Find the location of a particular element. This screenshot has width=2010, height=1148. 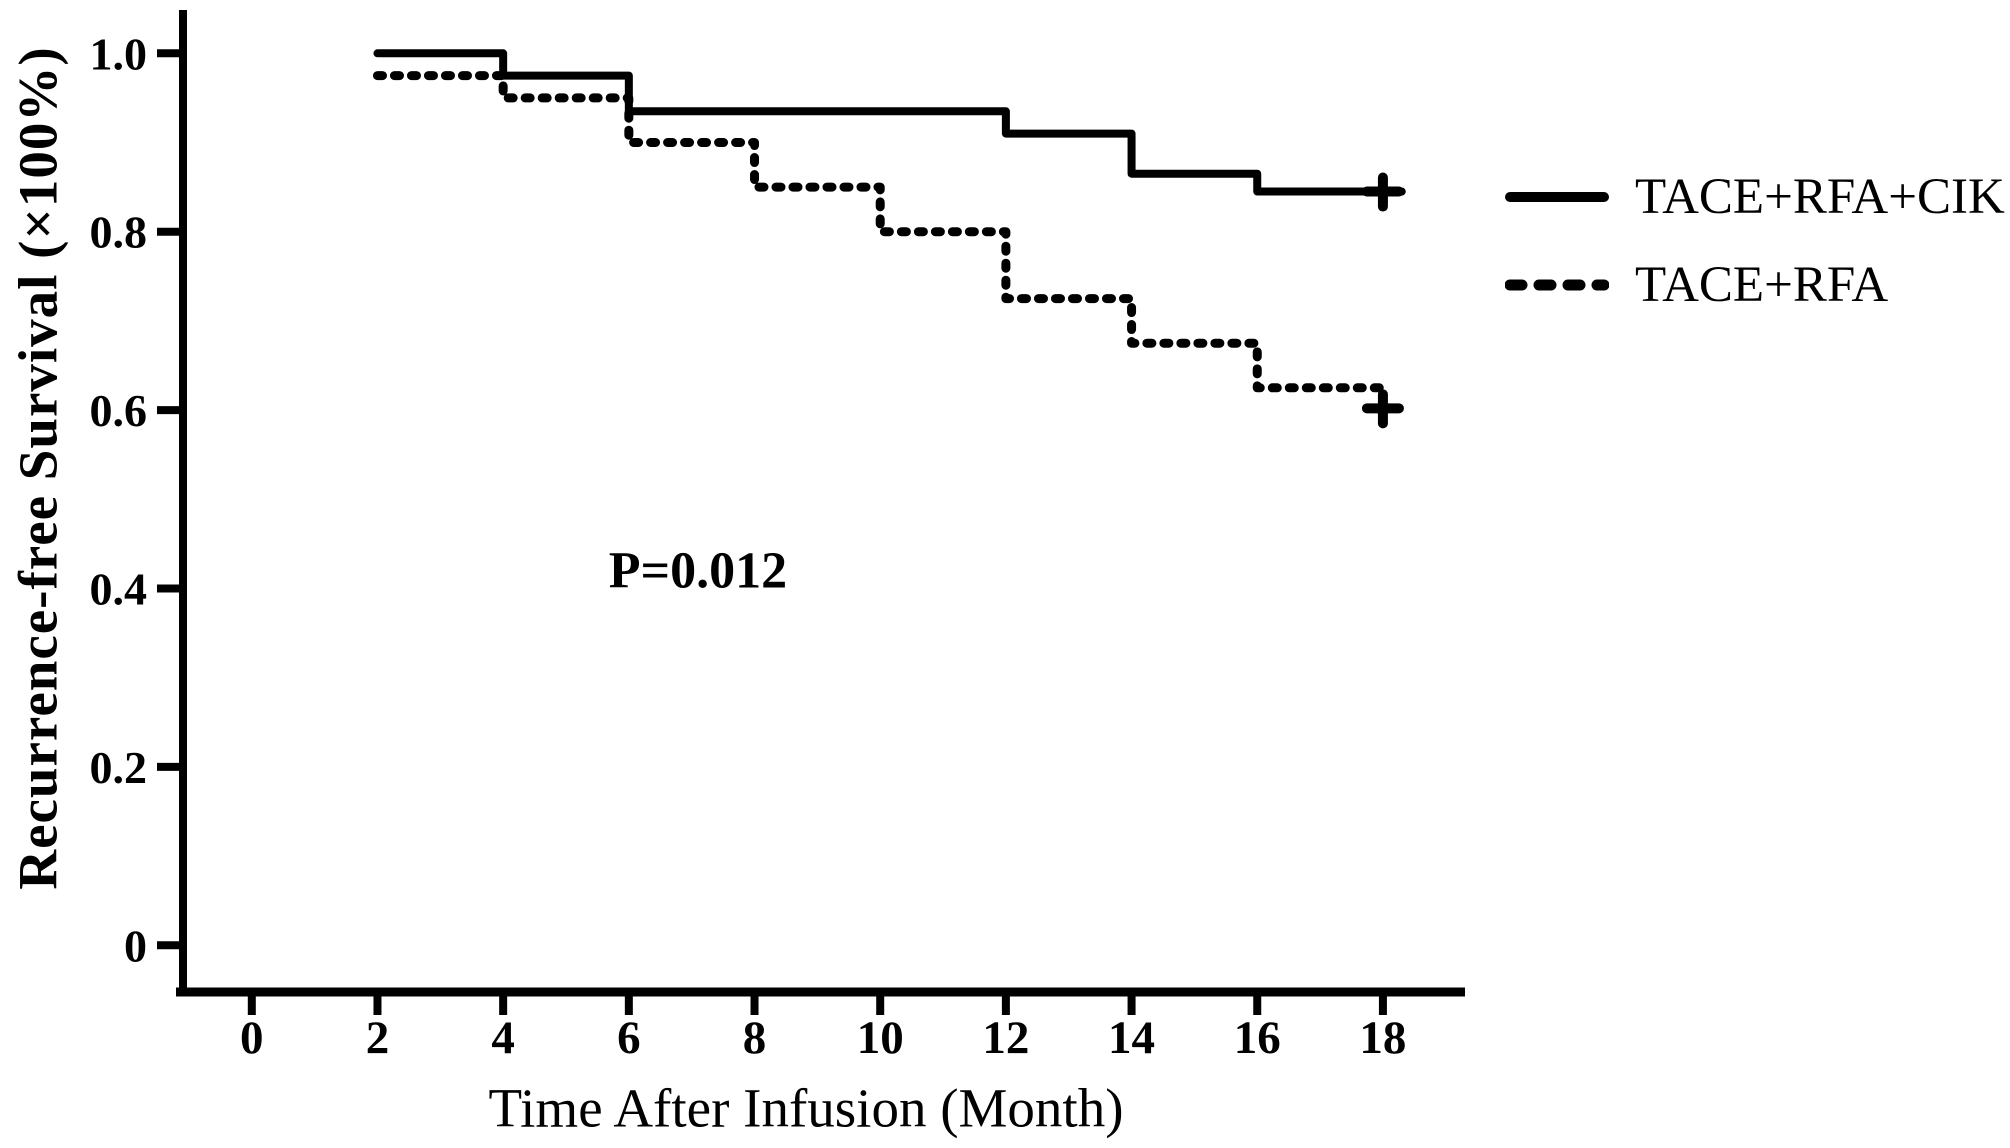

y-tick-label-0.8: 0.8 is located at coordinates (119, 232).